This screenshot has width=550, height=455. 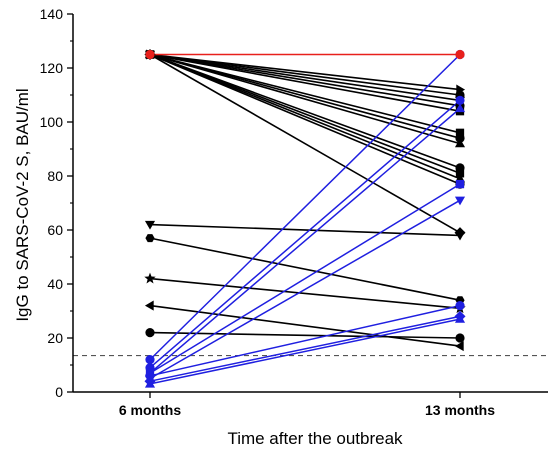 What do you see at coordinates (315, 438) in the screenshot?
I see `x-axis-title: Time after the outbreak` at bounding box center [315, 438].